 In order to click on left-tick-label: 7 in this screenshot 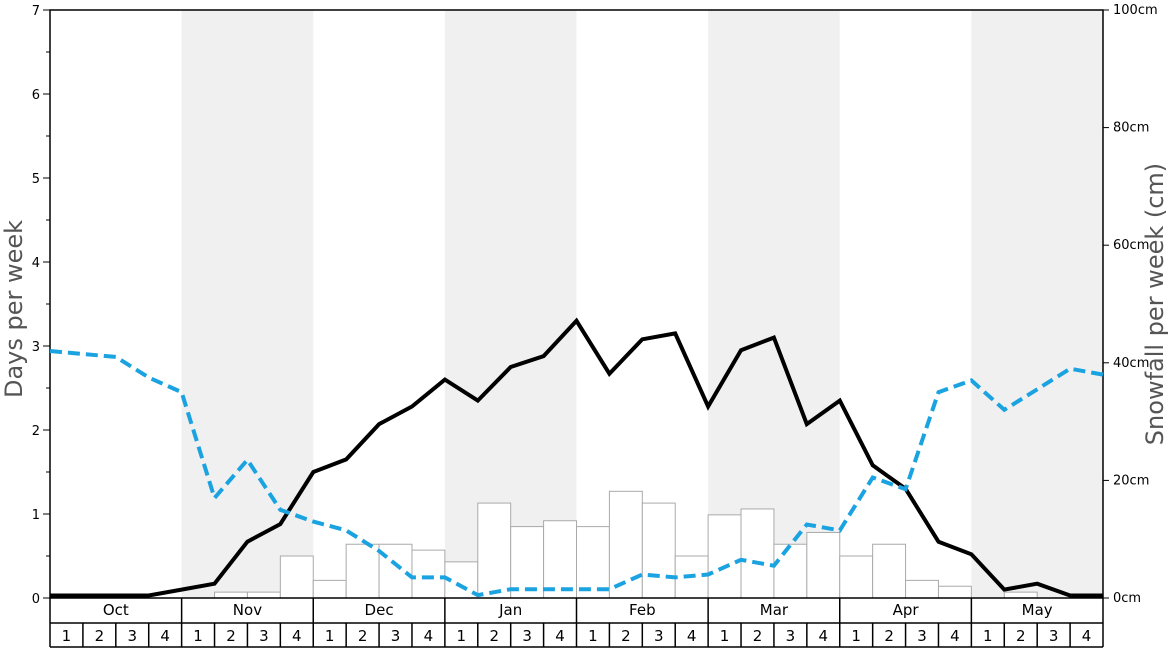, I will do `click(36, 11)`.